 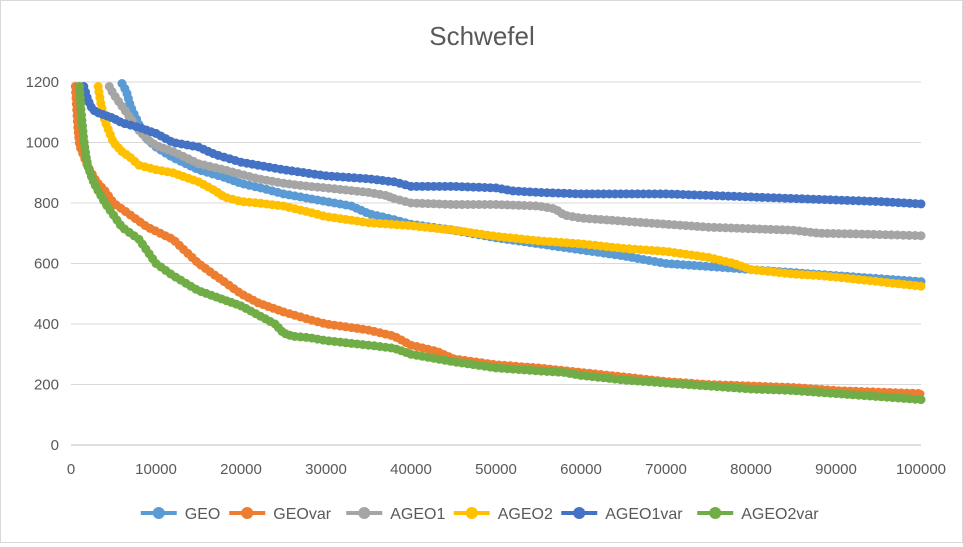 I want to click on legend-label: AGEO1var, so click(x=644, y=514).